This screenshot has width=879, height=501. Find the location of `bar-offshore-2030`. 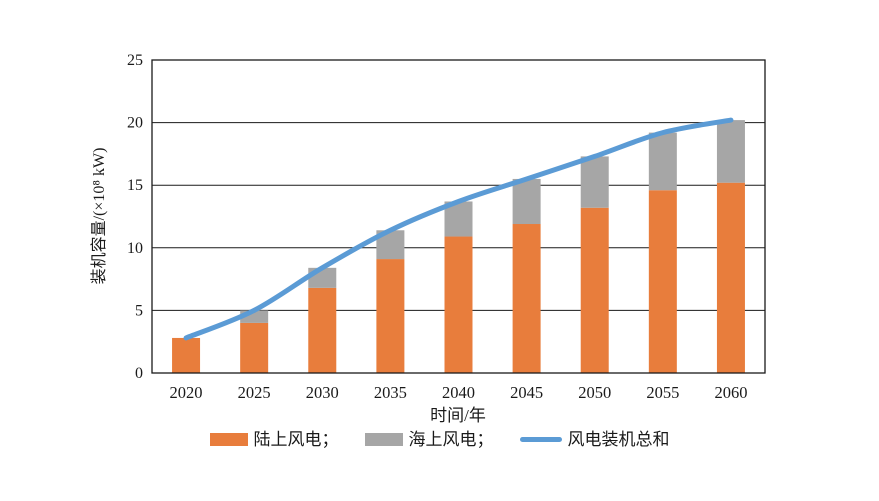

bar-offshore-2030 is located at coordinates (322, 277).